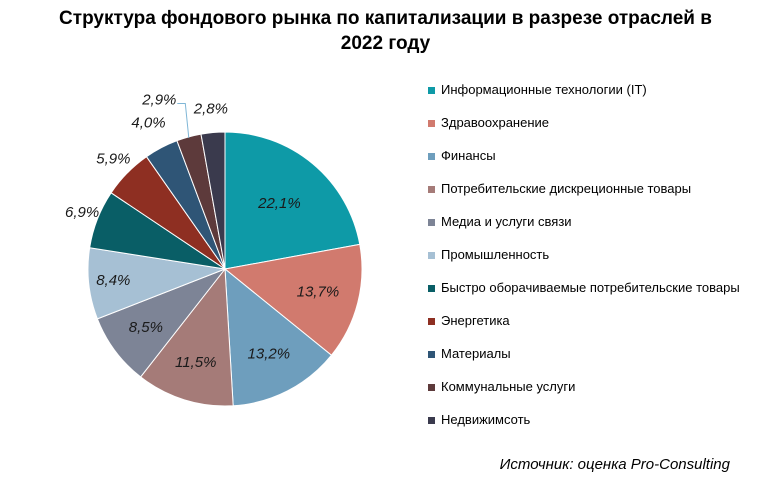  Describe the element at coordinates (593, 131) in the screenshot. I see `legend-item: Здравоохранение` at that location.